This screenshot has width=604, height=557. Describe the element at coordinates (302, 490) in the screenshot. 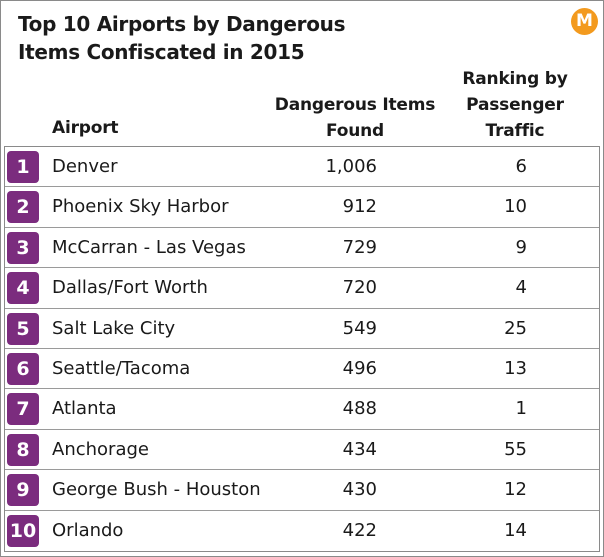

I see `table-row: 9 George Bush - Houston 430 12` at that location.